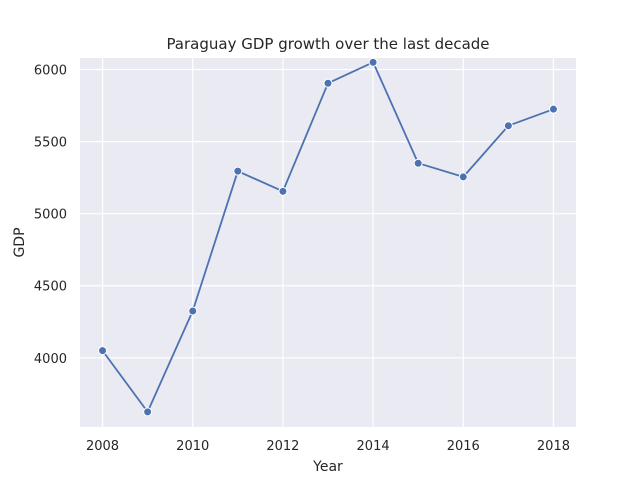  I want to click on x-tick-label: 2016, so click(463, 446).